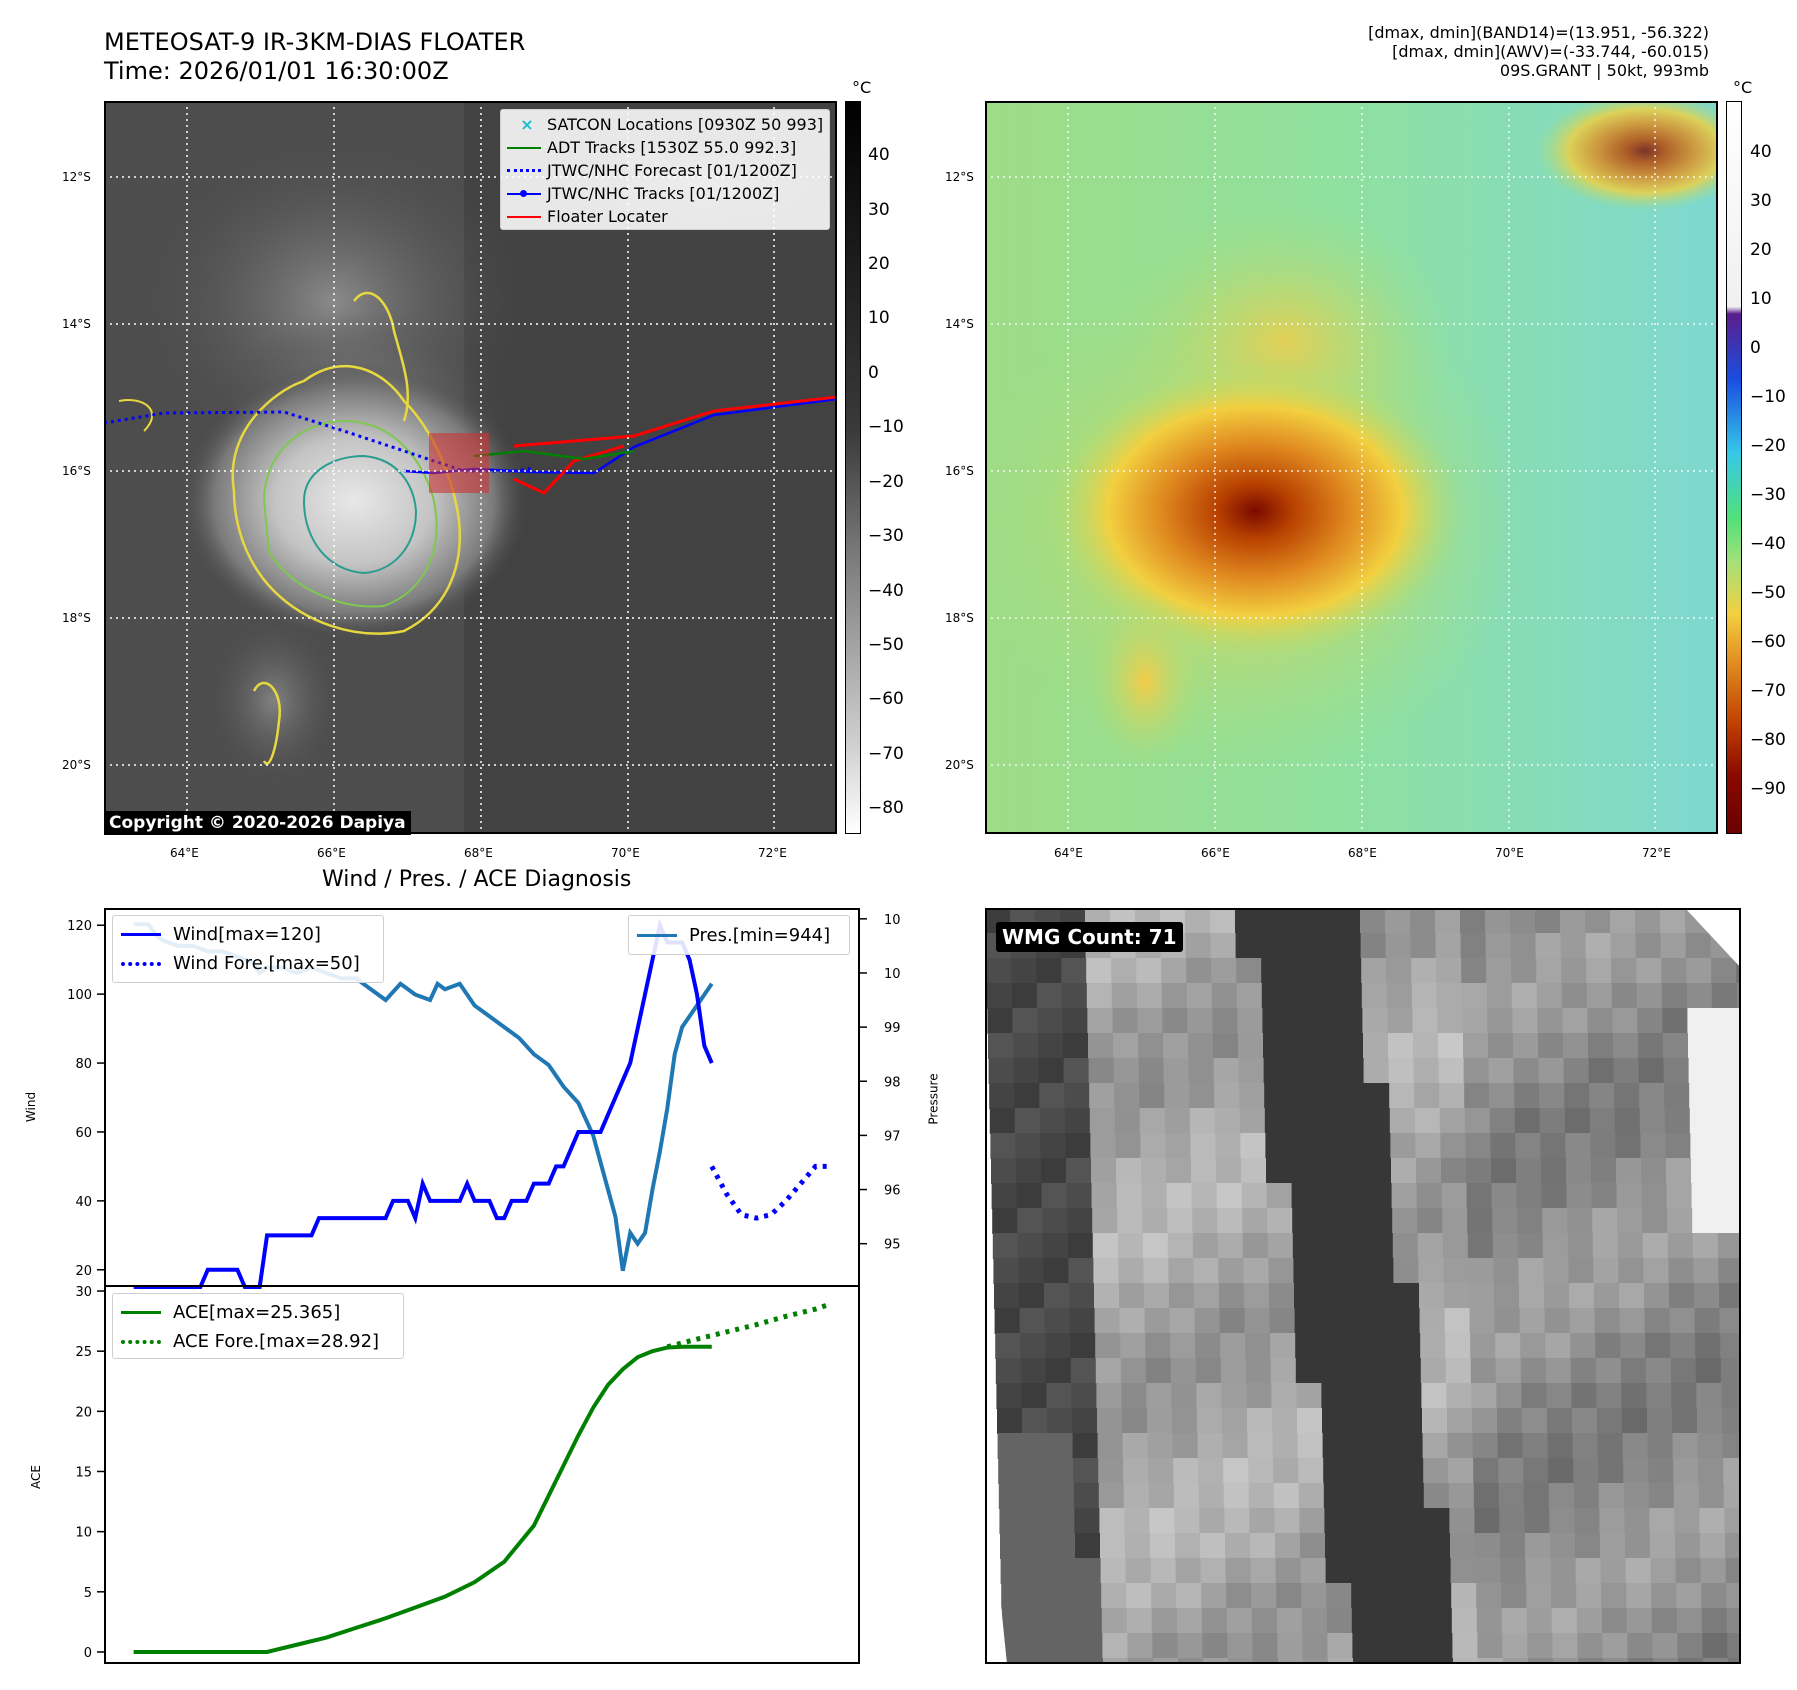  Describe the element at coordinates (892, 1082) in the screenshot. I see `pres-tick-label: 980` at that location.